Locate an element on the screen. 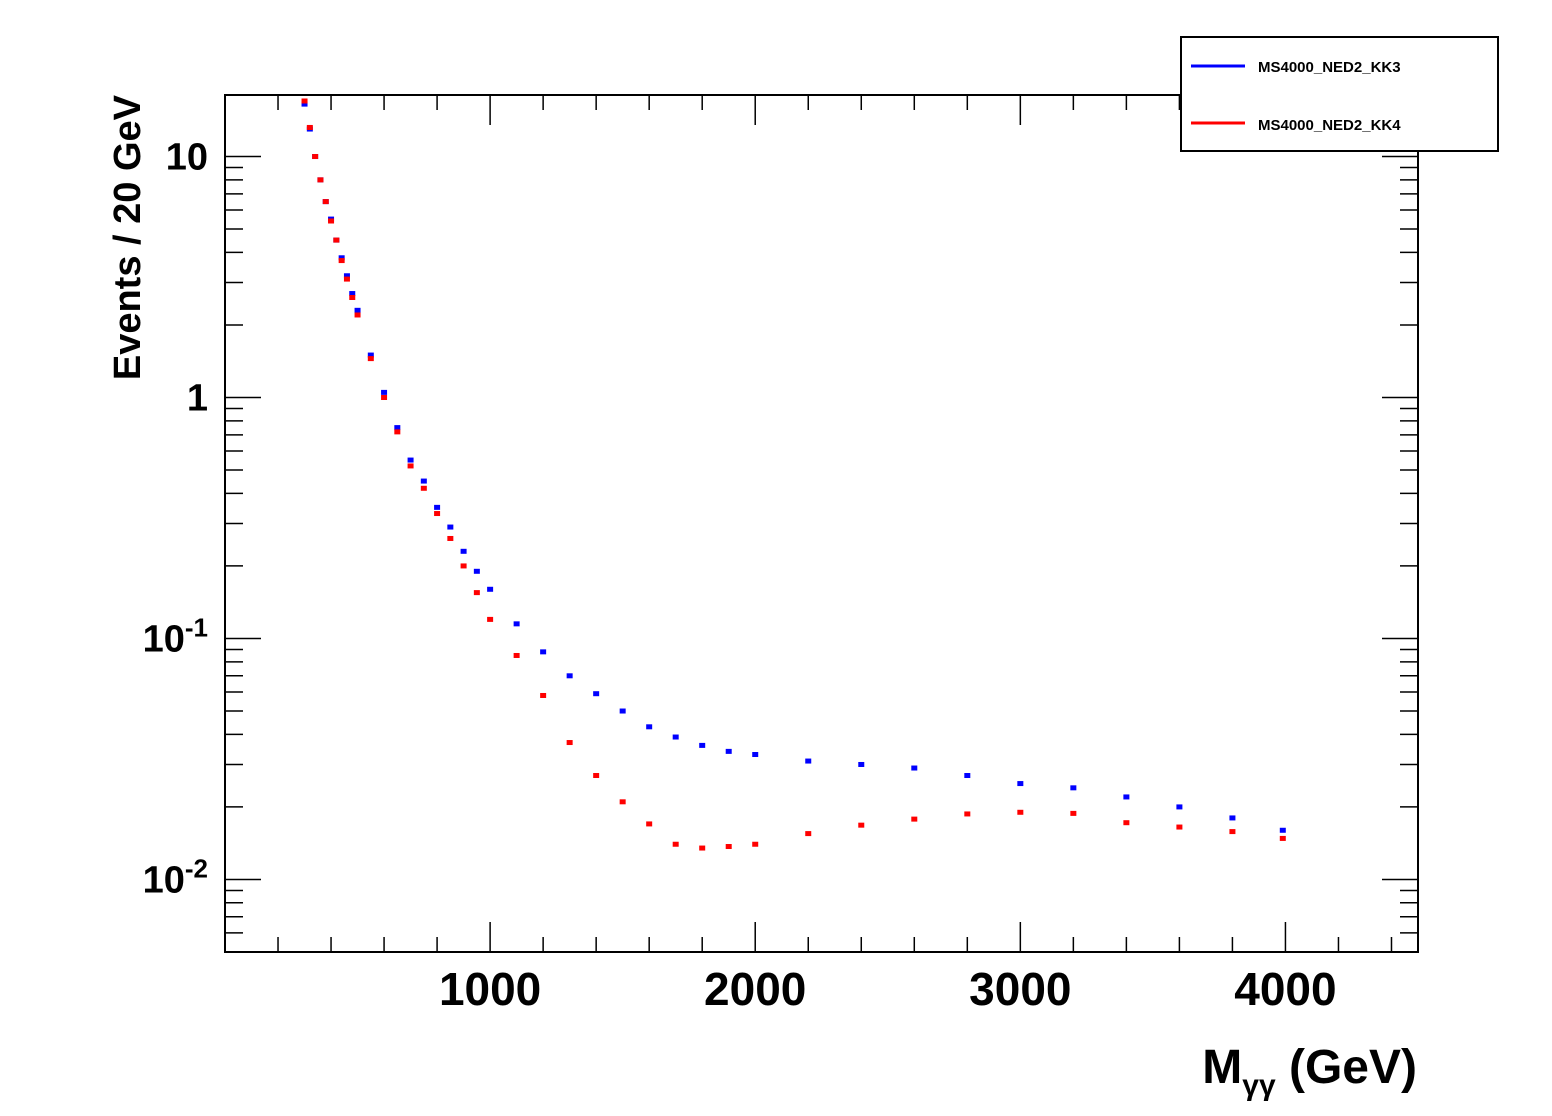  x-axis-title-unit: (GeV) is located at coordinates (1346, 1067).